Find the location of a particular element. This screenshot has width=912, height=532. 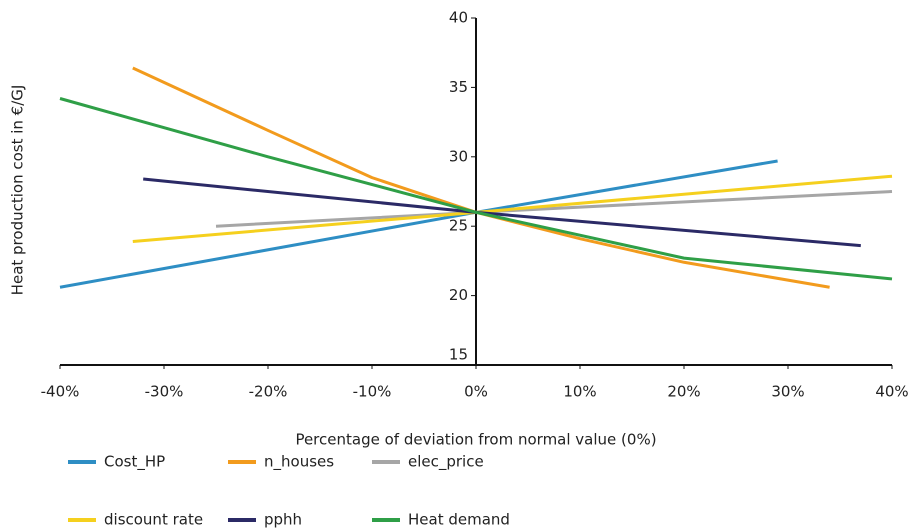

legend-label: pphh is located at coordinates (283, 520).